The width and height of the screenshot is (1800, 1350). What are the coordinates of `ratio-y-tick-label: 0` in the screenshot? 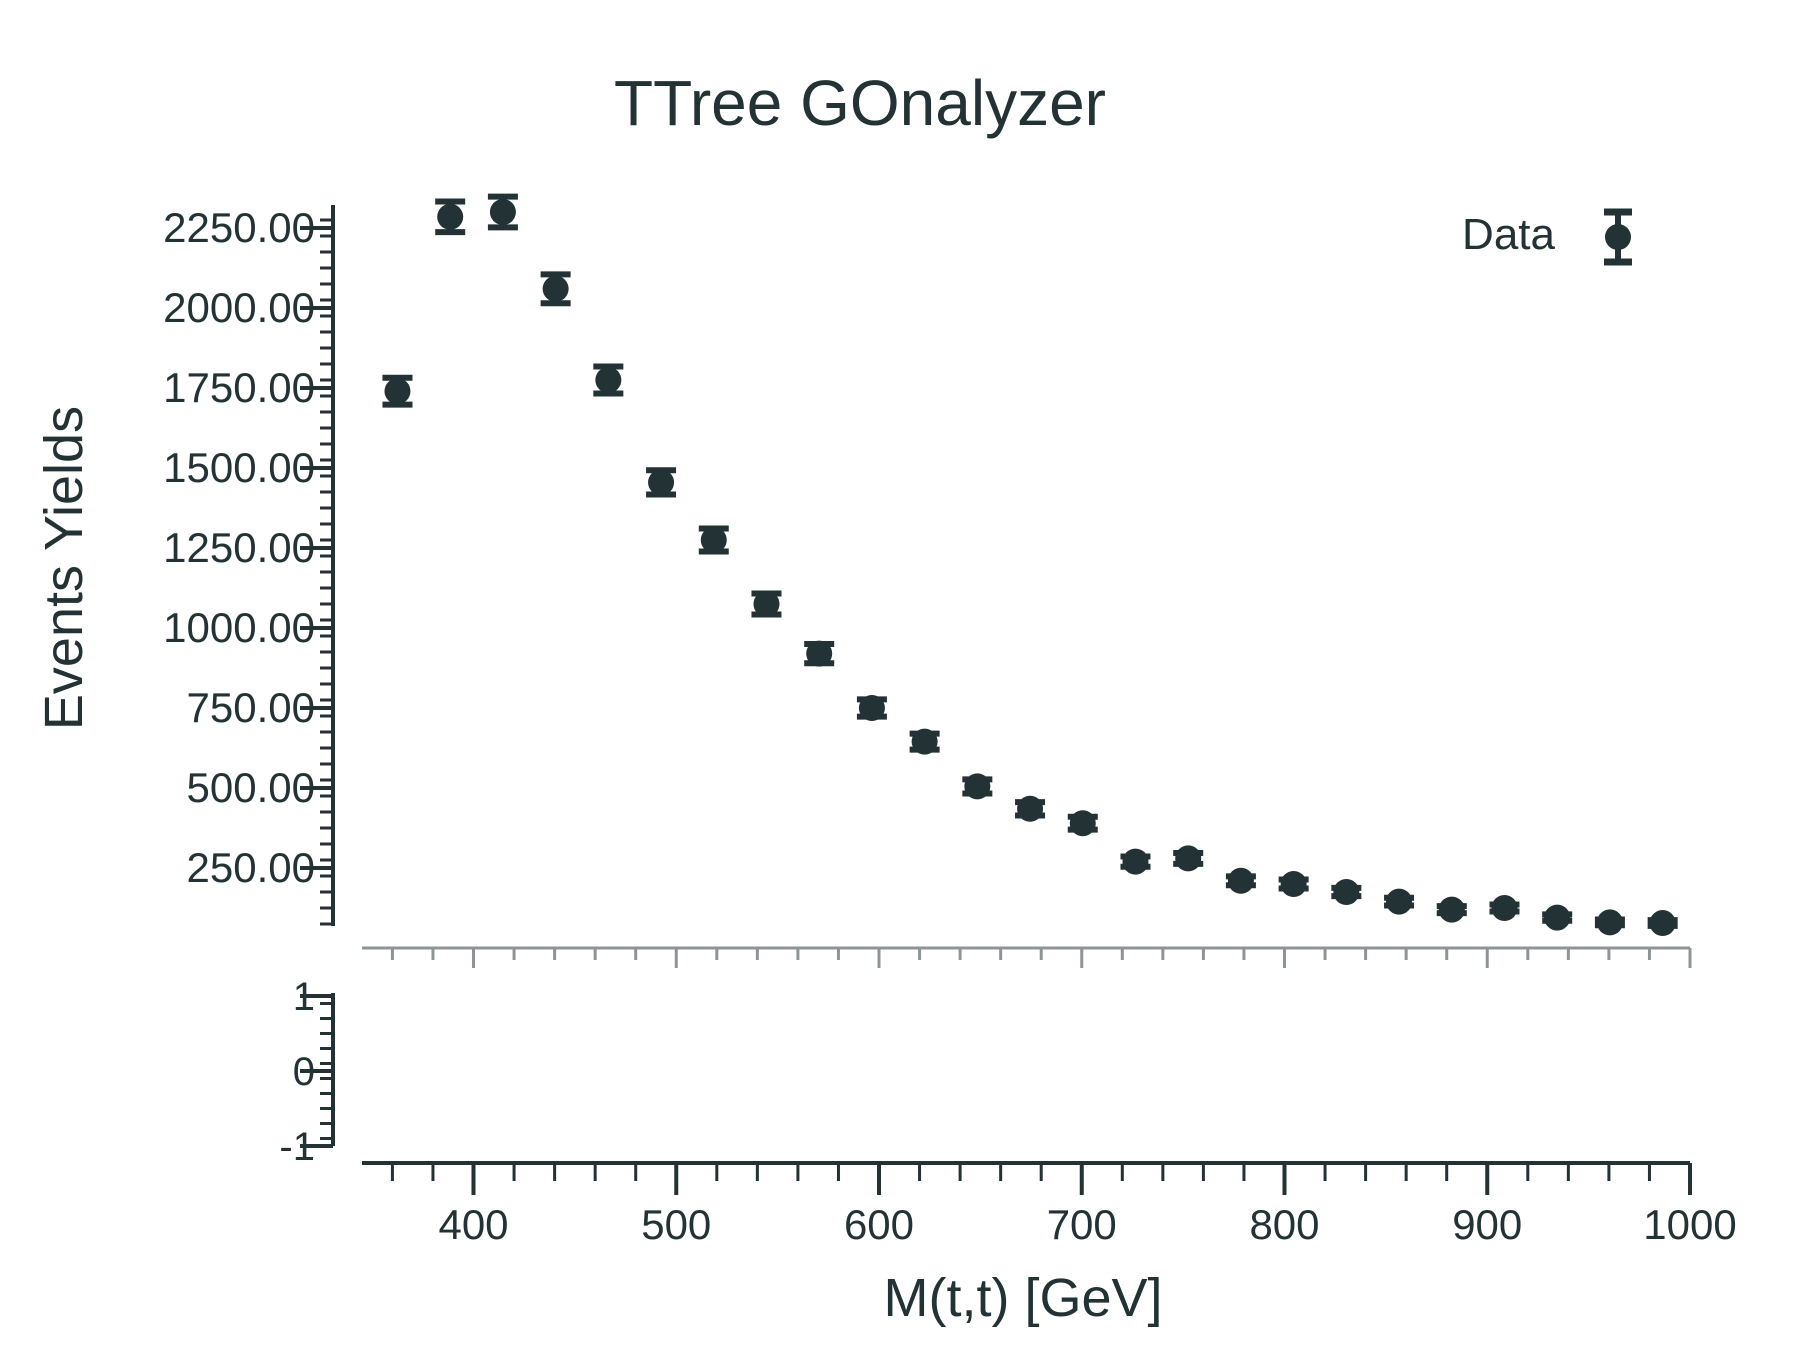 It's located at (304, 1072).